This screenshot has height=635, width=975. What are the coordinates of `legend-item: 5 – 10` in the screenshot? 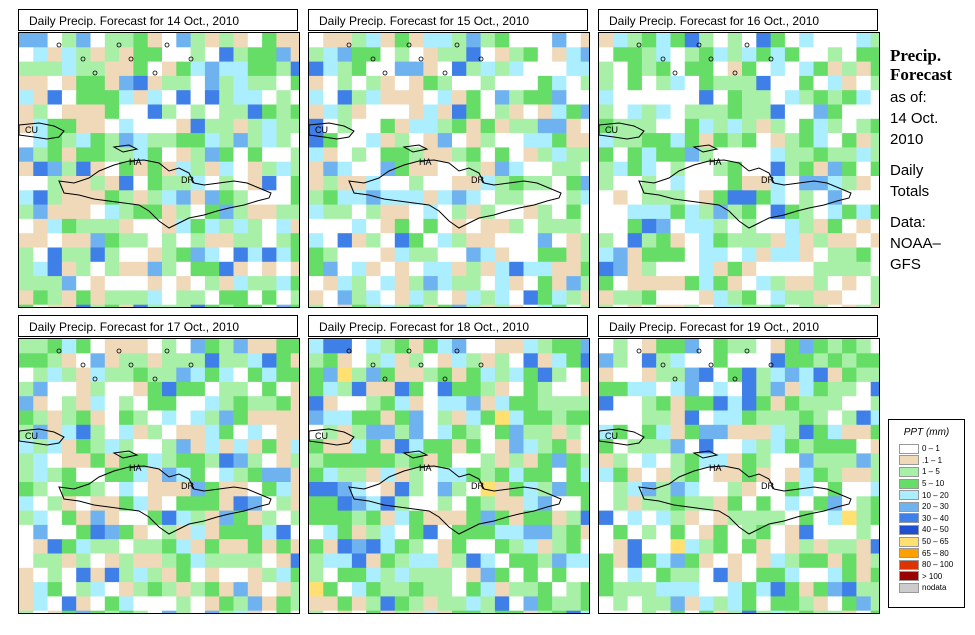 It's located at (926, 484).